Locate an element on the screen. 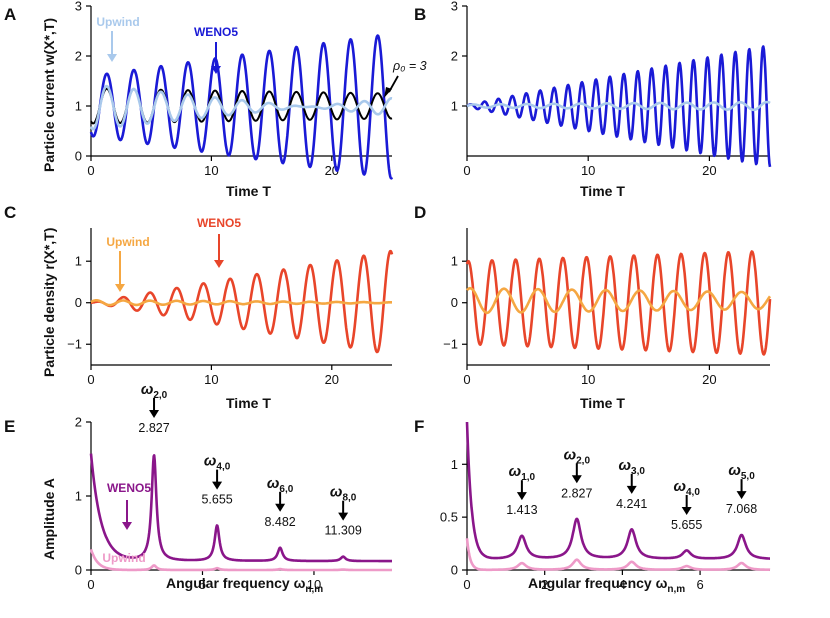 This screenshot has height=618, width=830. panel-a-series-weno5 is located at coordinates (241, 107).